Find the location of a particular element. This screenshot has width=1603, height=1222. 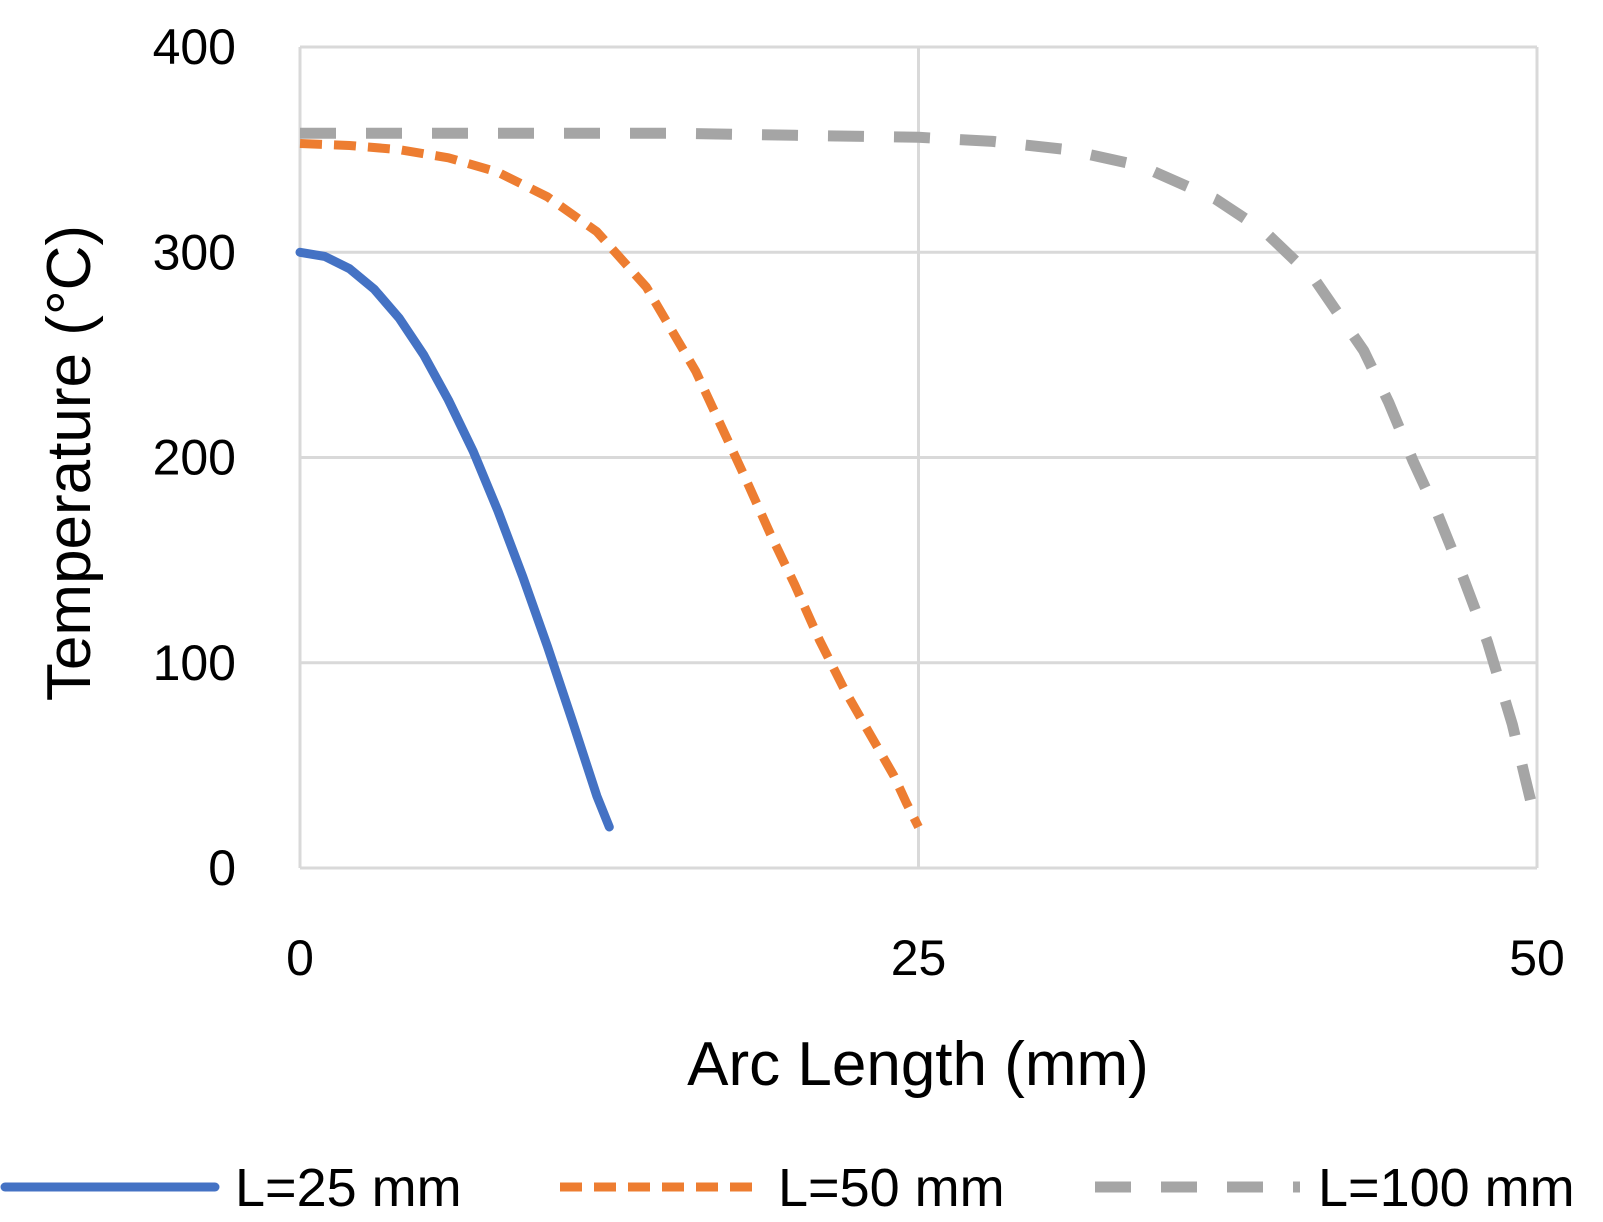

y-tick-label: 400 is located at coordinates (194, 47).